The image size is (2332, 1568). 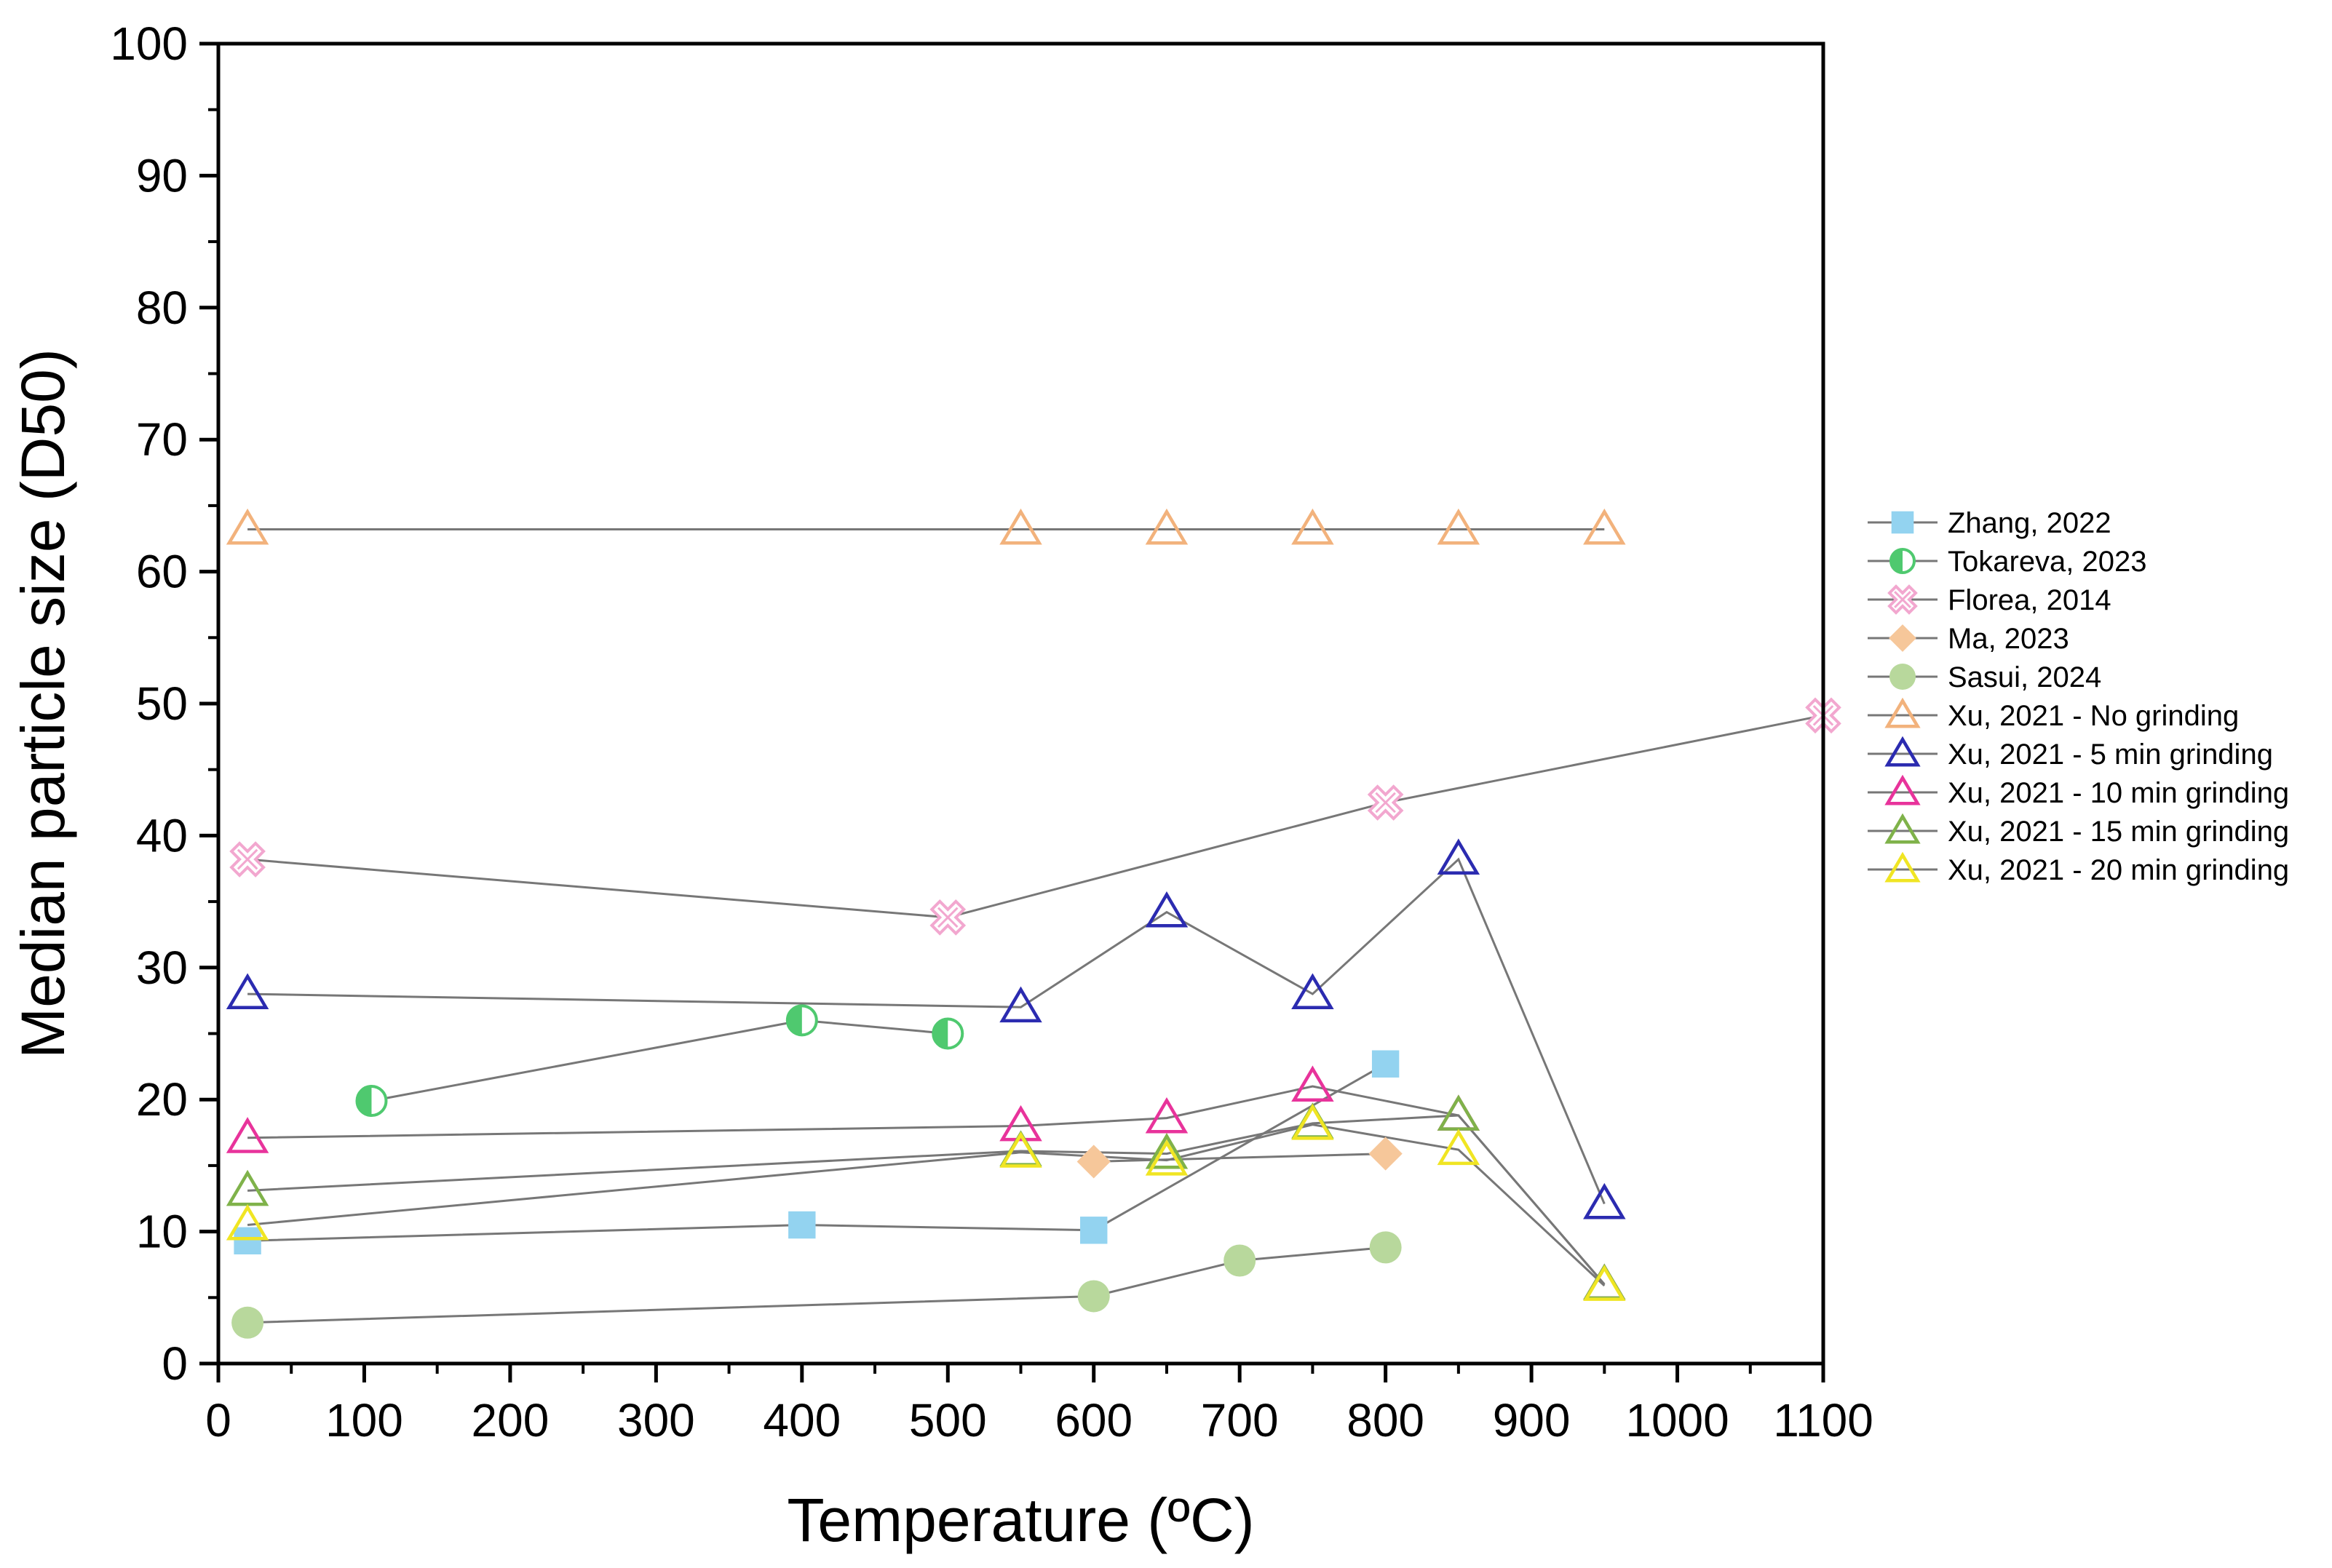 What do you see at coordinates (802, 1420) in the screenshot?
I see `x-tick-label: 400` at bounding box center [802, 1420].